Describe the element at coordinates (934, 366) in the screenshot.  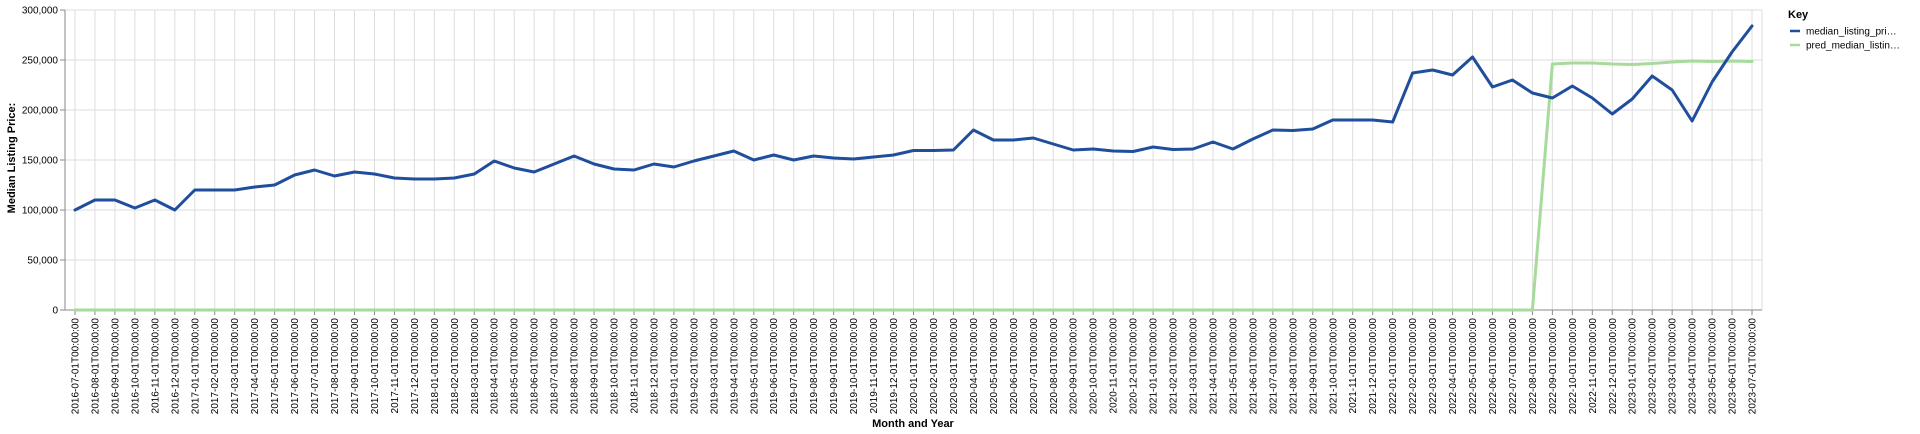
I see `x-tick-label: 2020-02-01T00:00:00` at that location.